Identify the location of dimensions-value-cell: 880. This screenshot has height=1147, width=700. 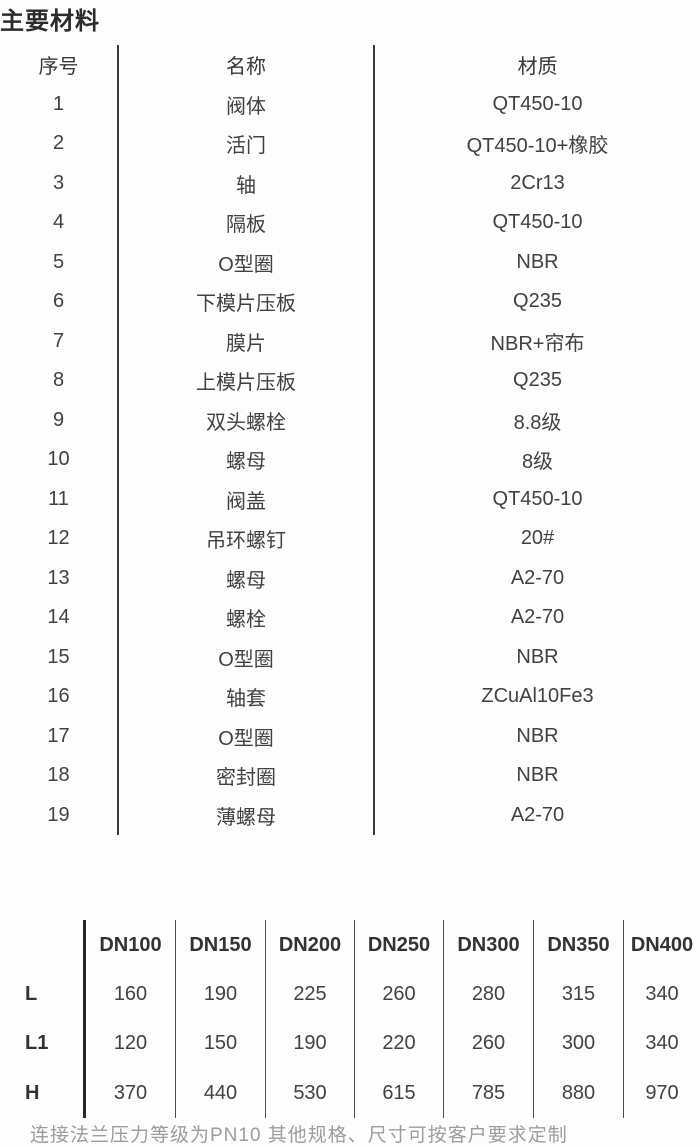
(579, 1093).